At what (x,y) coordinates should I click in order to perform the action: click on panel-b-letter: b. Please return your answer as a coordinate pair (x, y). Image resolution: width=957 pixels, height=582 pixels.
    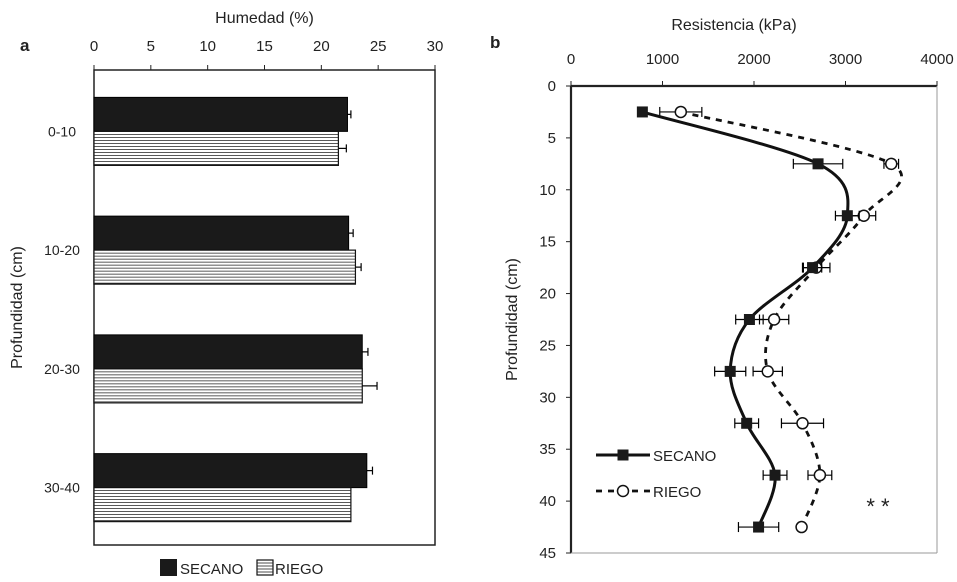
    Looking at the image, I should click on (495, 42).